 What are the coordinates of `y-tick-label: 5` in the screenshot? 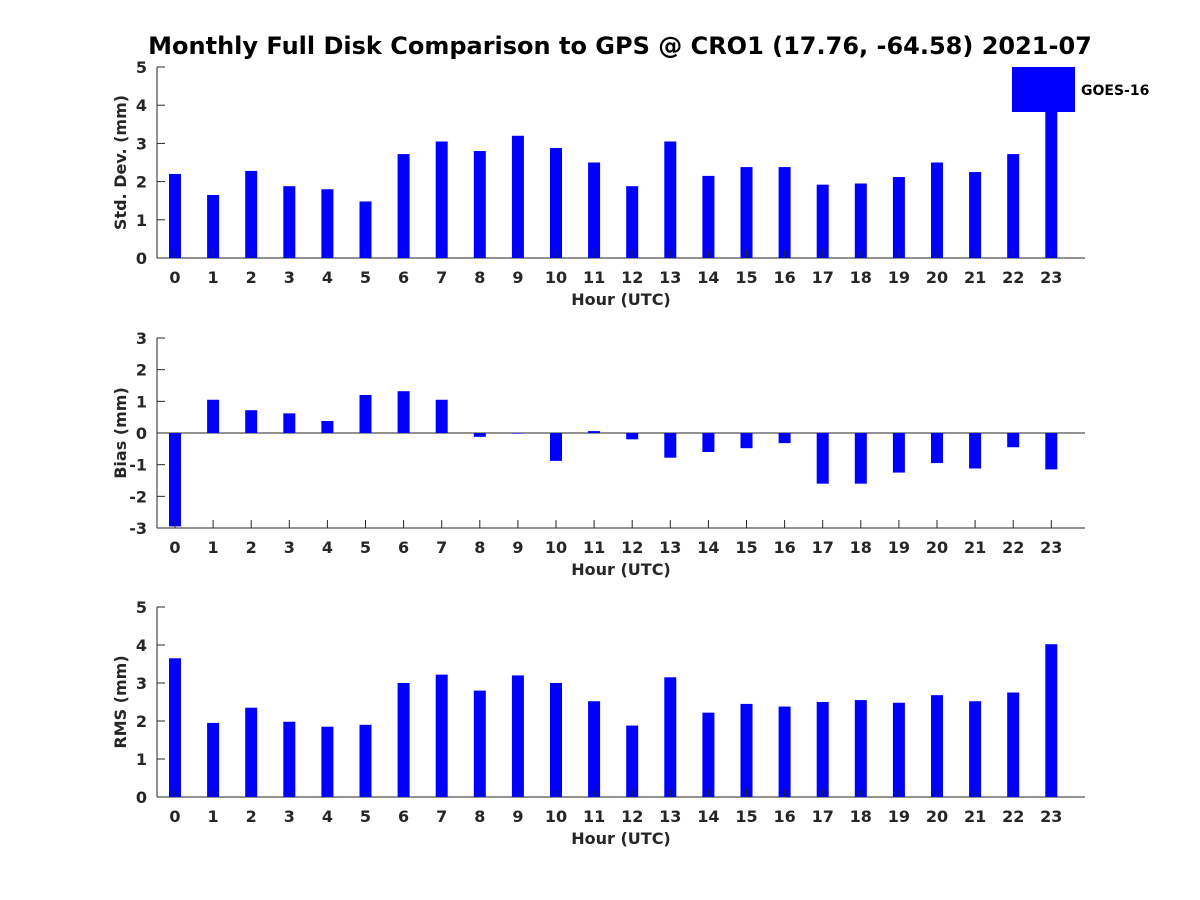 It's located at (141, 607).